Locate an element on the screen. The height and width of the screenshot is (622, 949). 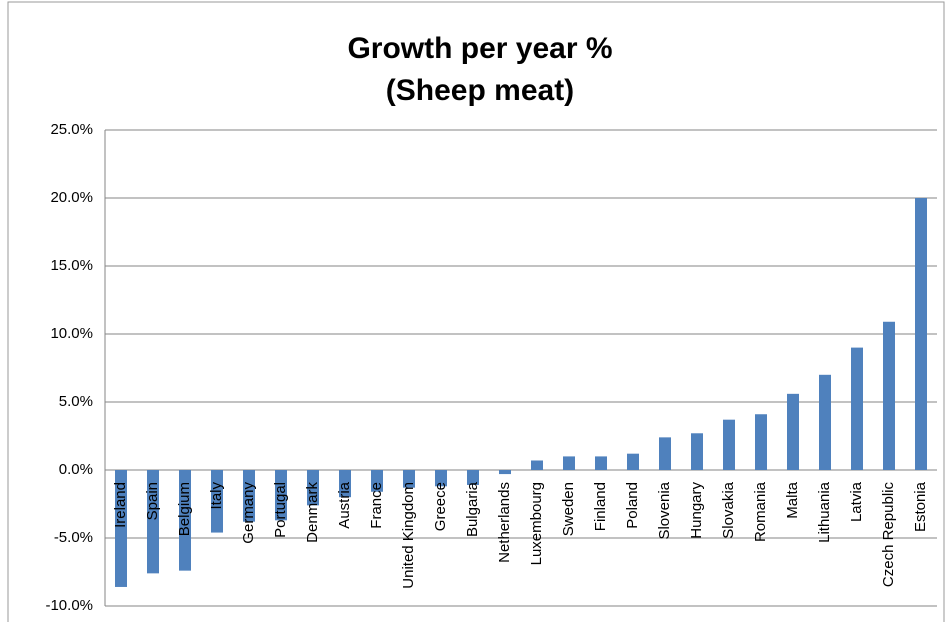
y-tick-label: 15.0% is located at coordinates (71, 265).